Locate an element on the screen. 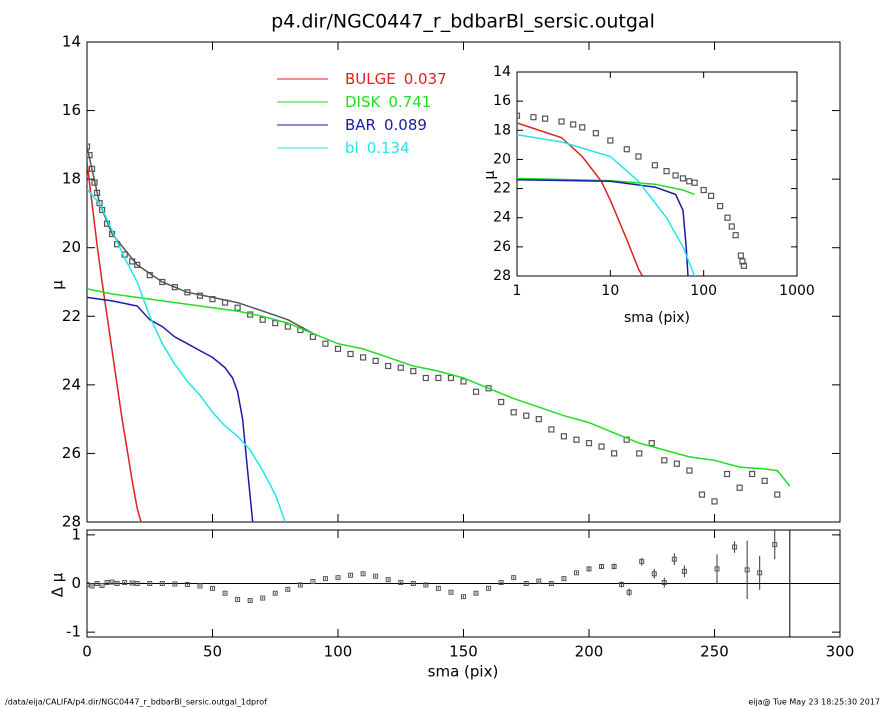  x-tick-label: 150 is located at coordinates (463, 652).